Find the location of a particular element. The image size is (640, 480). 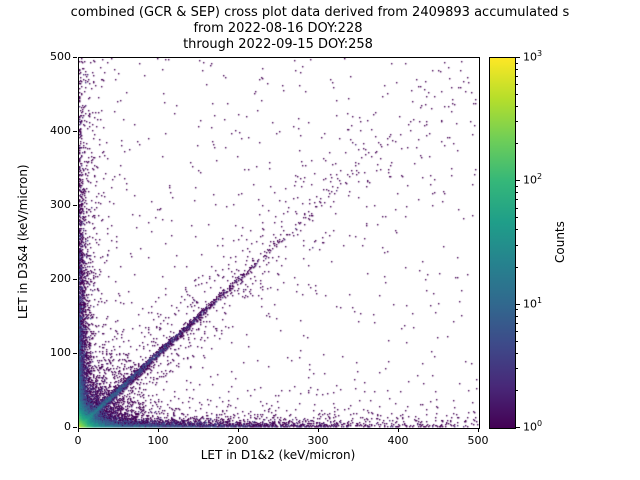

x-tick-label: 300 is located at coordinates (318, 440).